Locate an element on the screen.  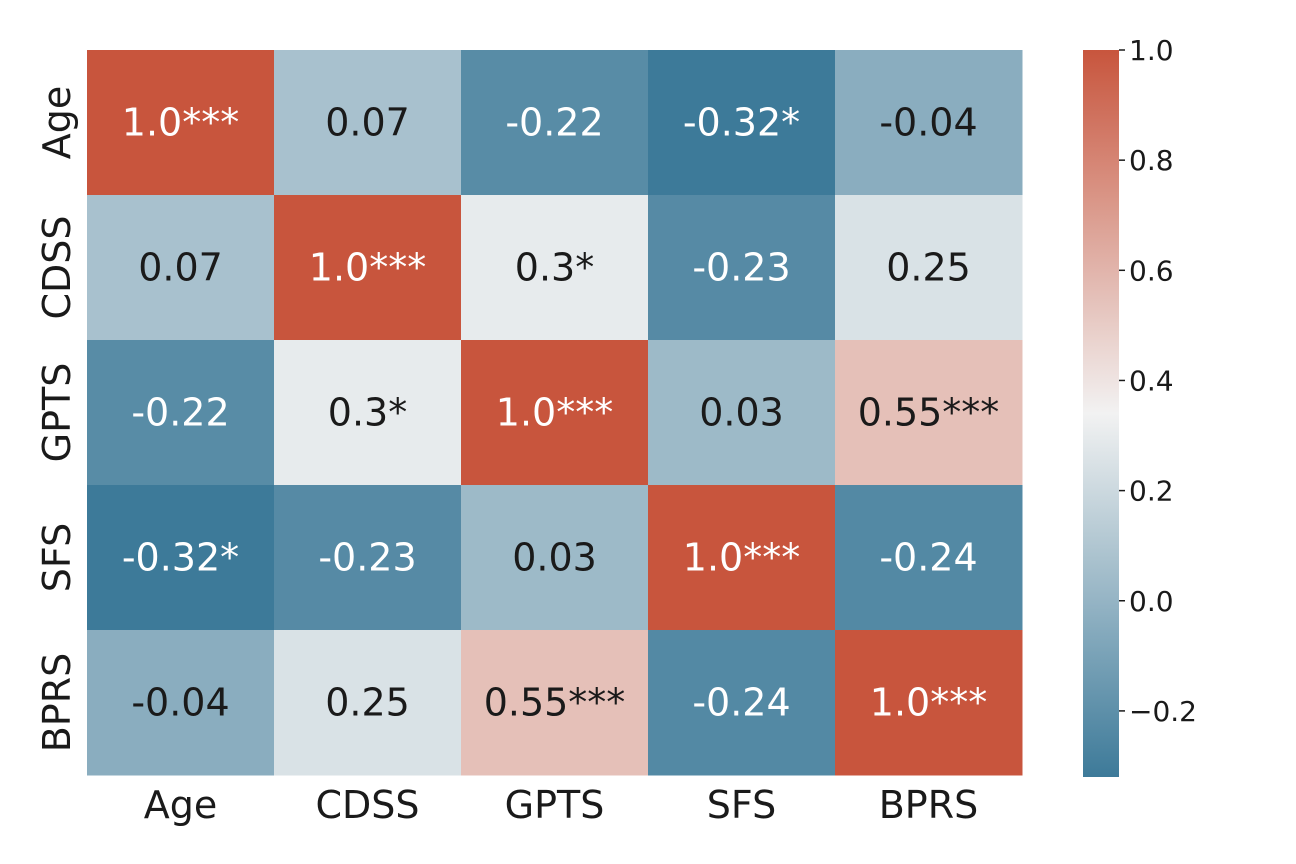
colorbar-tick-label-3: 0.4 is located at coordinates (1151, 380).